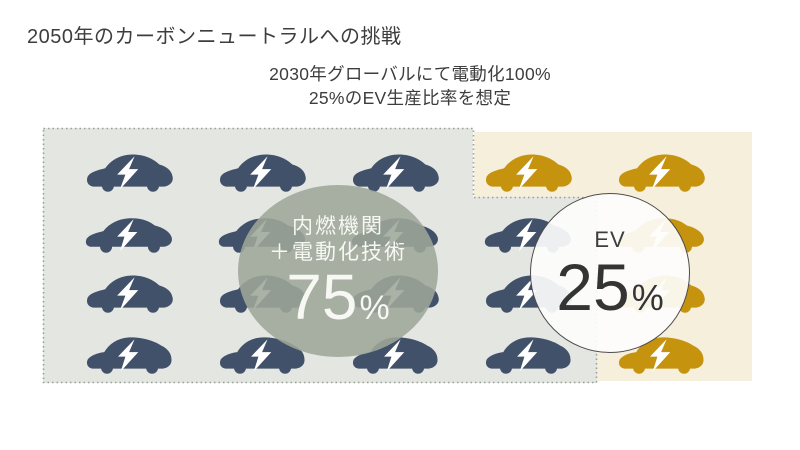  I want to click on ice-share-value: 75%, so click(338, 297).